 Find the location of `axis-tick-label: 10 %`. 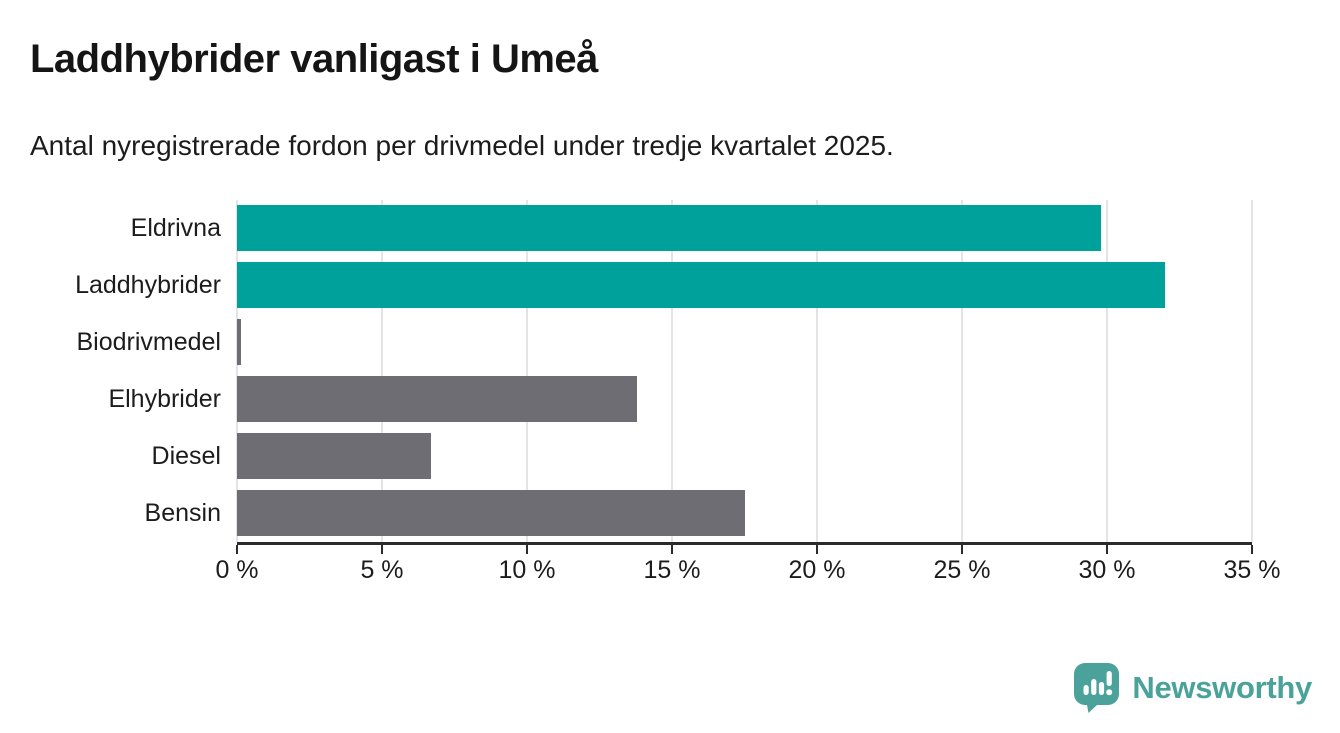

axis-tick-label: 10 % is located at coordinates (527, 570).